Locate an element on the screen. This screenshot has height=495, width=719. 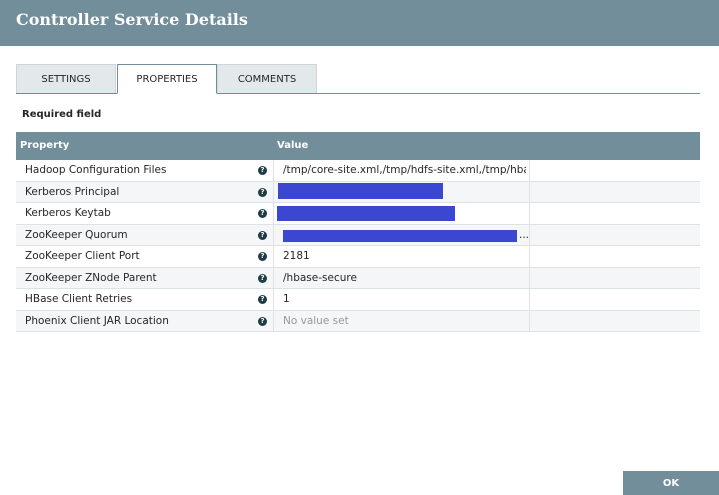
column-header: Property is located at coordinates (45, 145).